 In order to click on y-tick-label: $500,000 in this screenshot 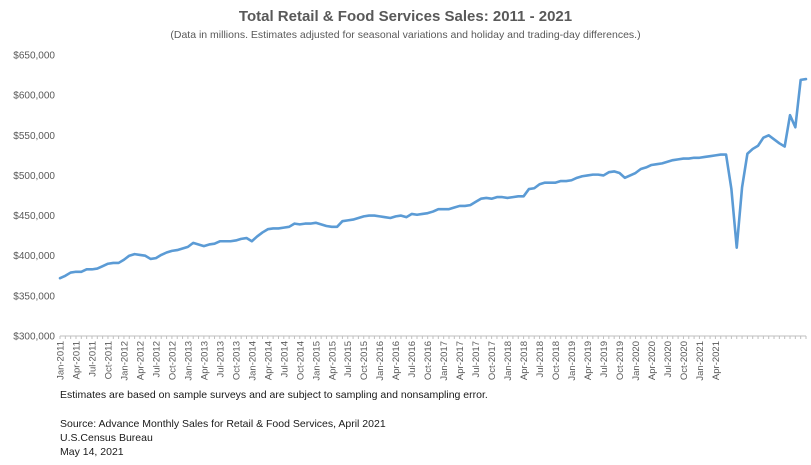, I will do `click(34, 176)`.